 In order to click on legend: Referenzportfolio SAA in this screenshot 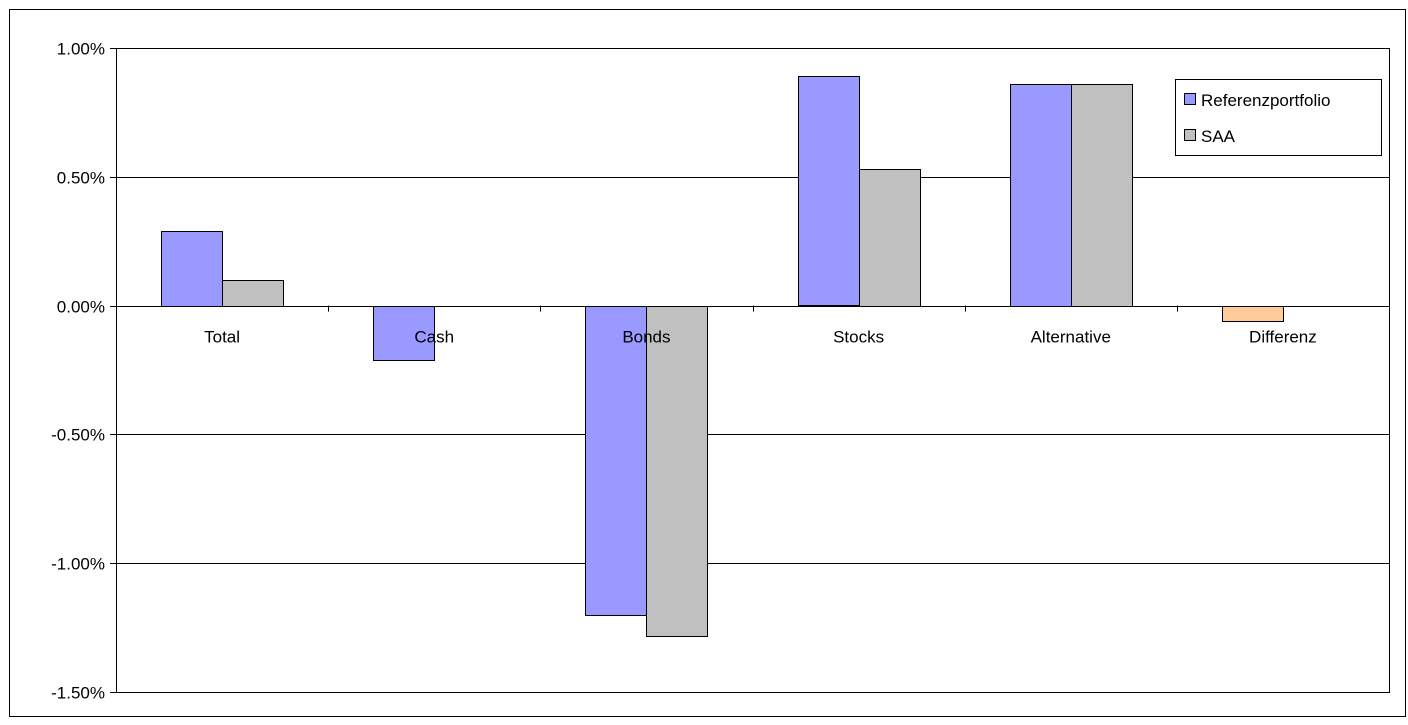, I will do `click(1278, 117)`.